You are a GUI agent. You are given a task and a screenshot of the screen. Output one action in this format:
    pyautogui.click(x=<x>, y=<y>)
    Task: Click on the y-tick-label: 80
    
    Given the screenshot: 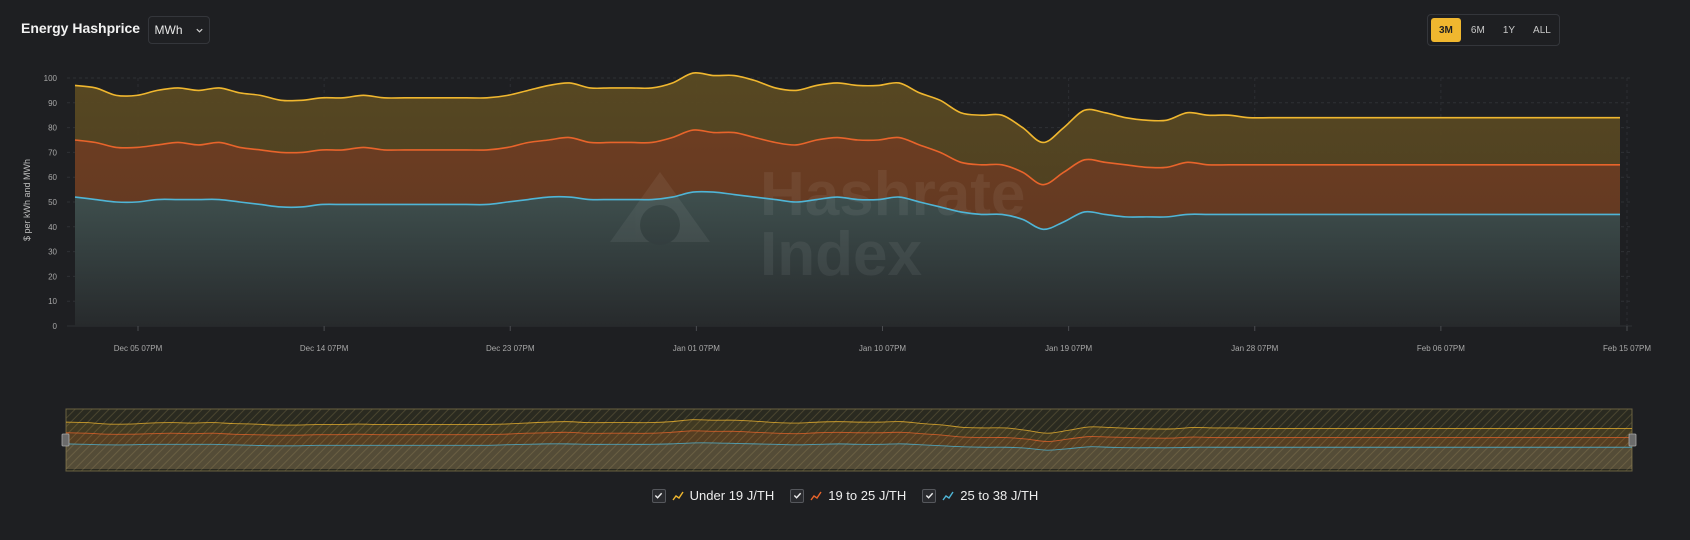 What is the action you would take?
    pyautogui.click(x=52, y=128)
    